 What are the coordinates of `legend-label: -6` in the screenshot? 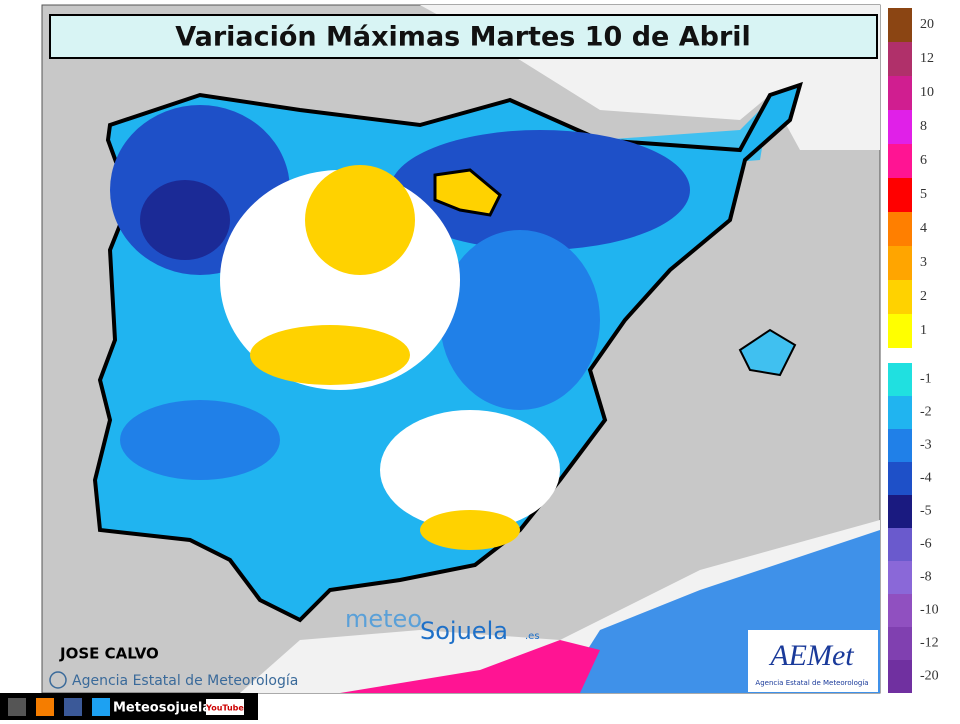 It's located at (926, 544).